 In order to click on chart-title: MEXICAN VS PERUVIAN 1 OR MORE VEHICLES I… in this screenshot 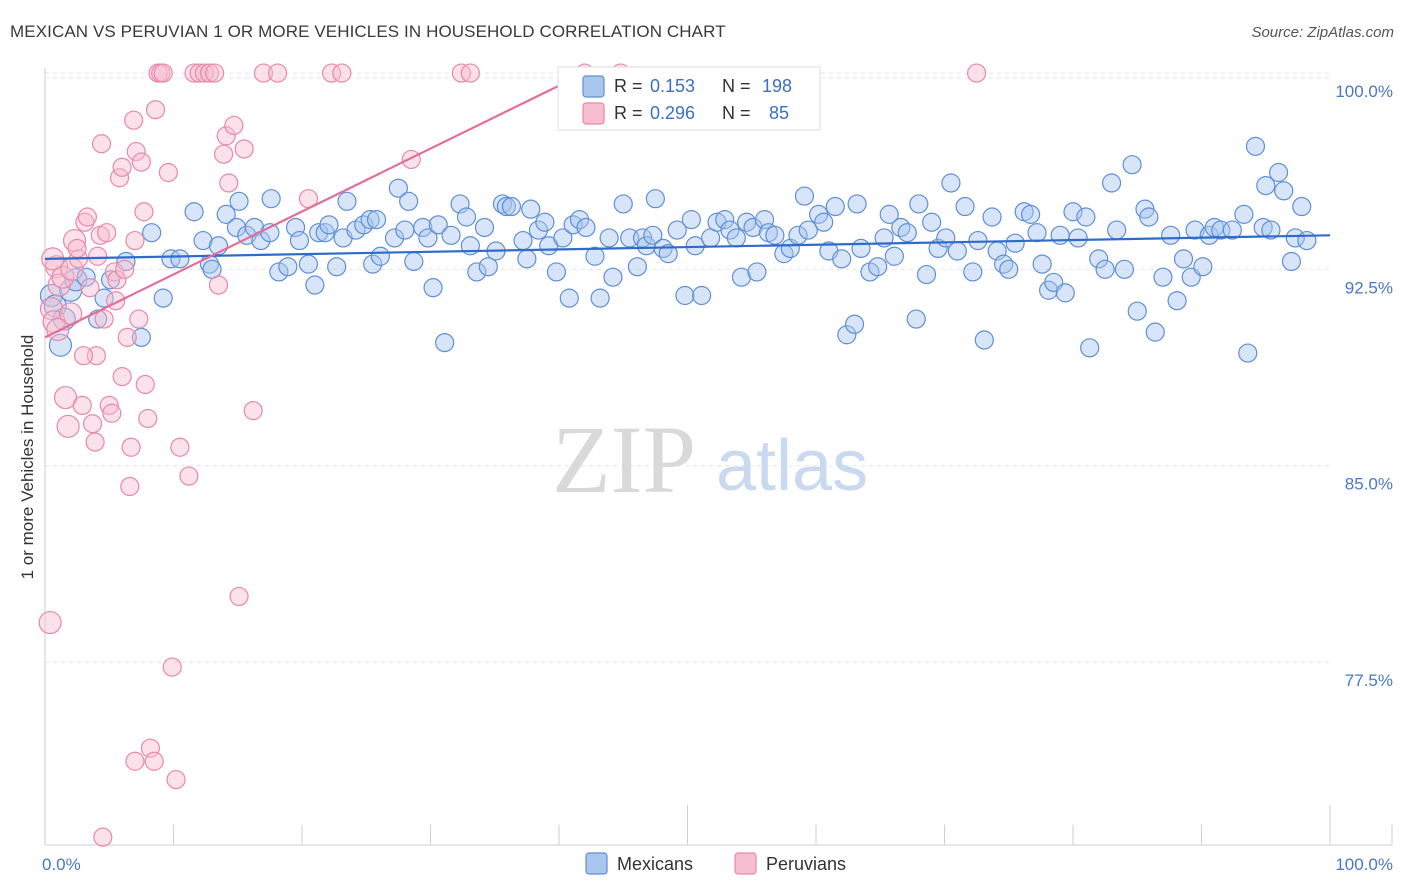, I will do `click(368, 31)`.